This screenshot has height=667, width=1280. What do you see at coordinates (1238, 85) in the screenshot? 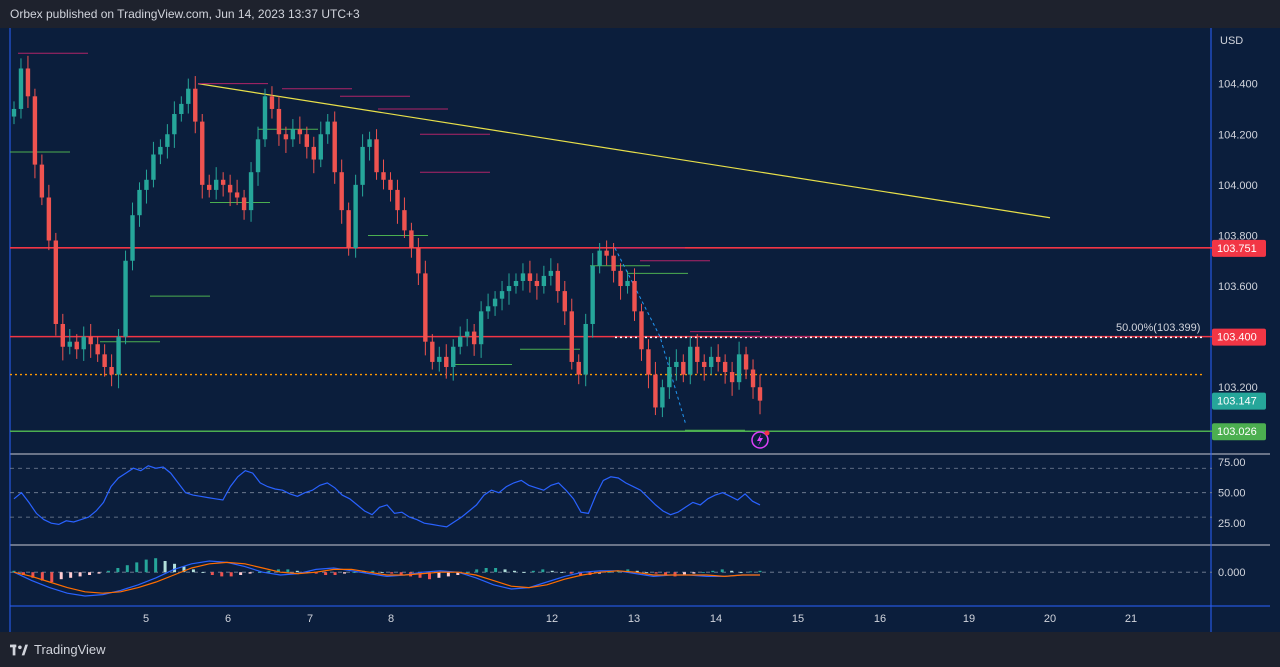
I see `price-tick-label: 104.400` at bounding box center [1238, 85].